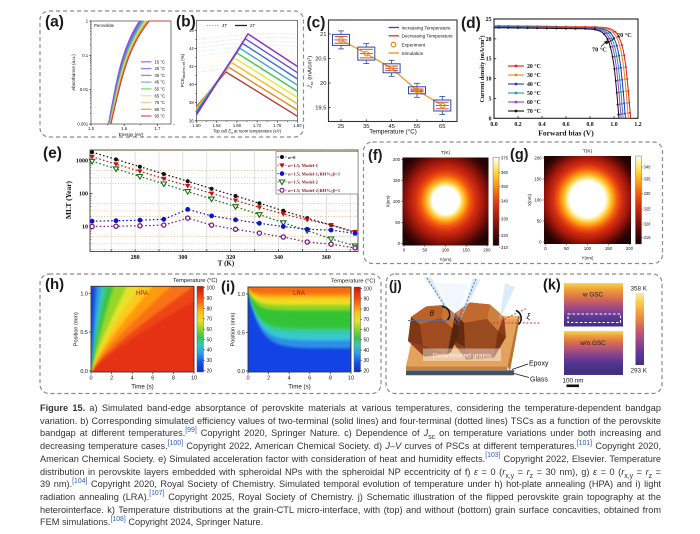 This screenshot has width=700, height=534. I want to click on svg-text: 42, so click(191, 66).